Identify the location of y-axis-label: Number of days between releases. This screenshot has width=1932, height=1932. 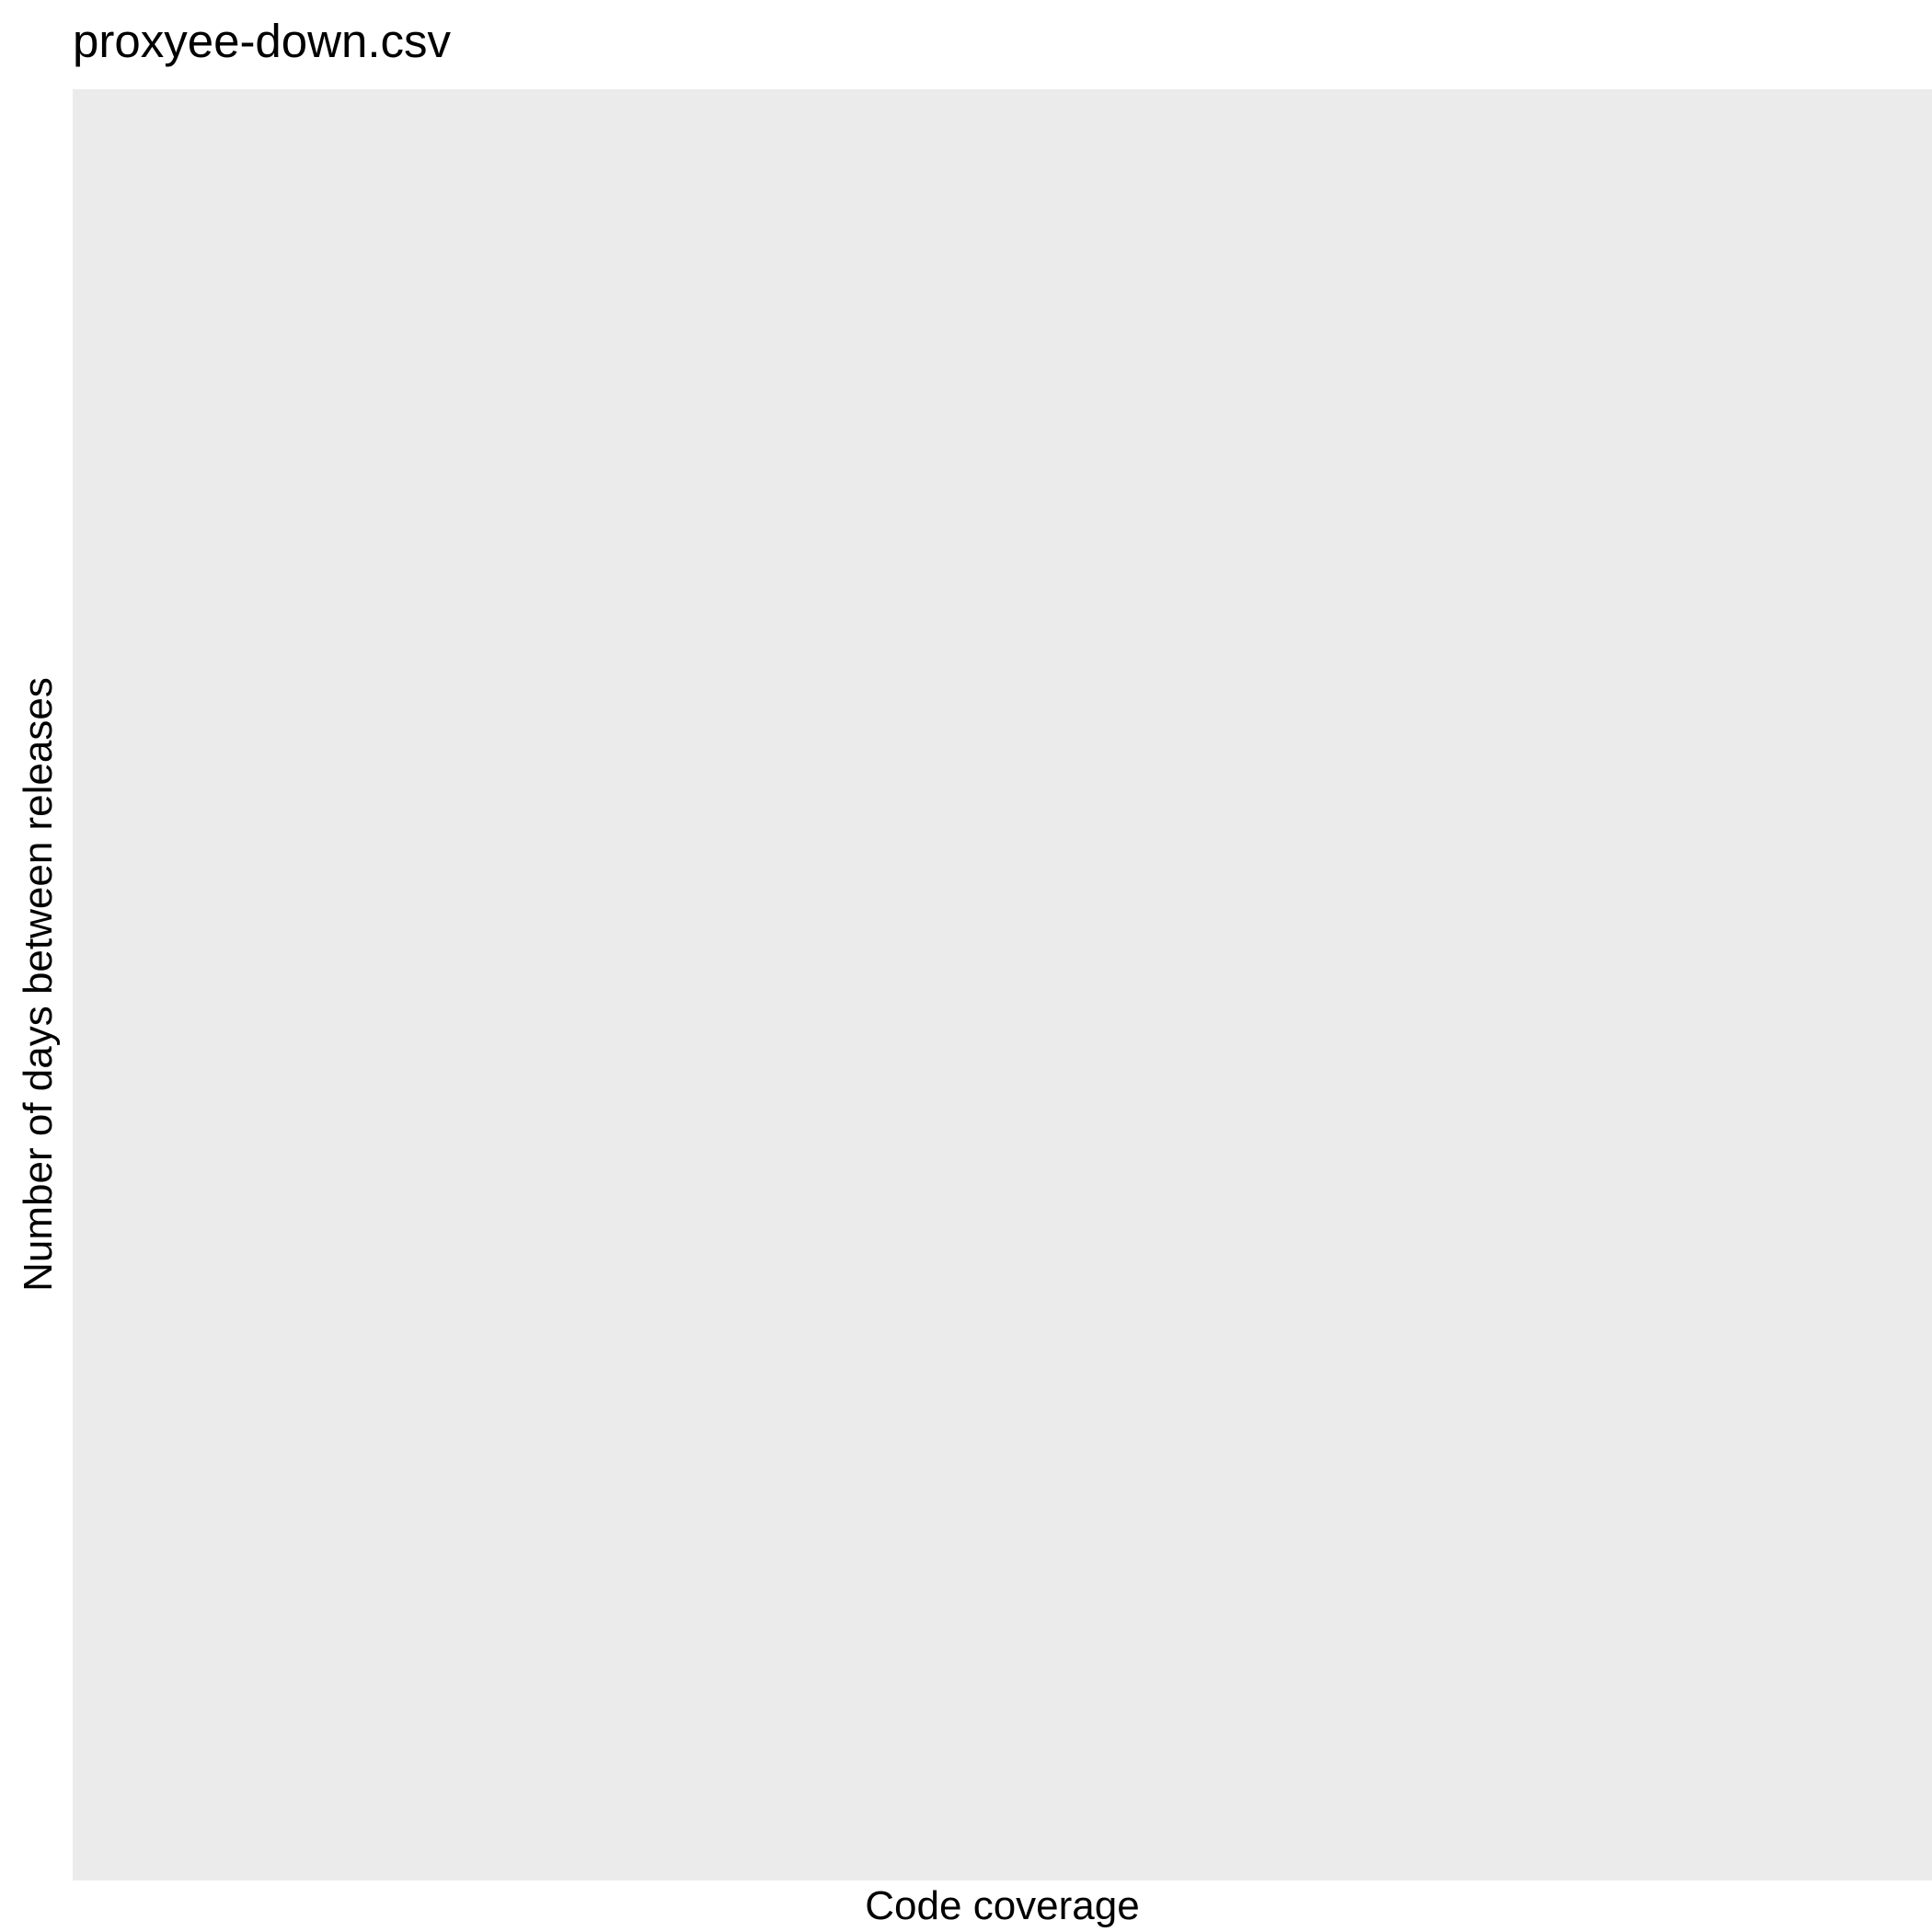
(38, 984).